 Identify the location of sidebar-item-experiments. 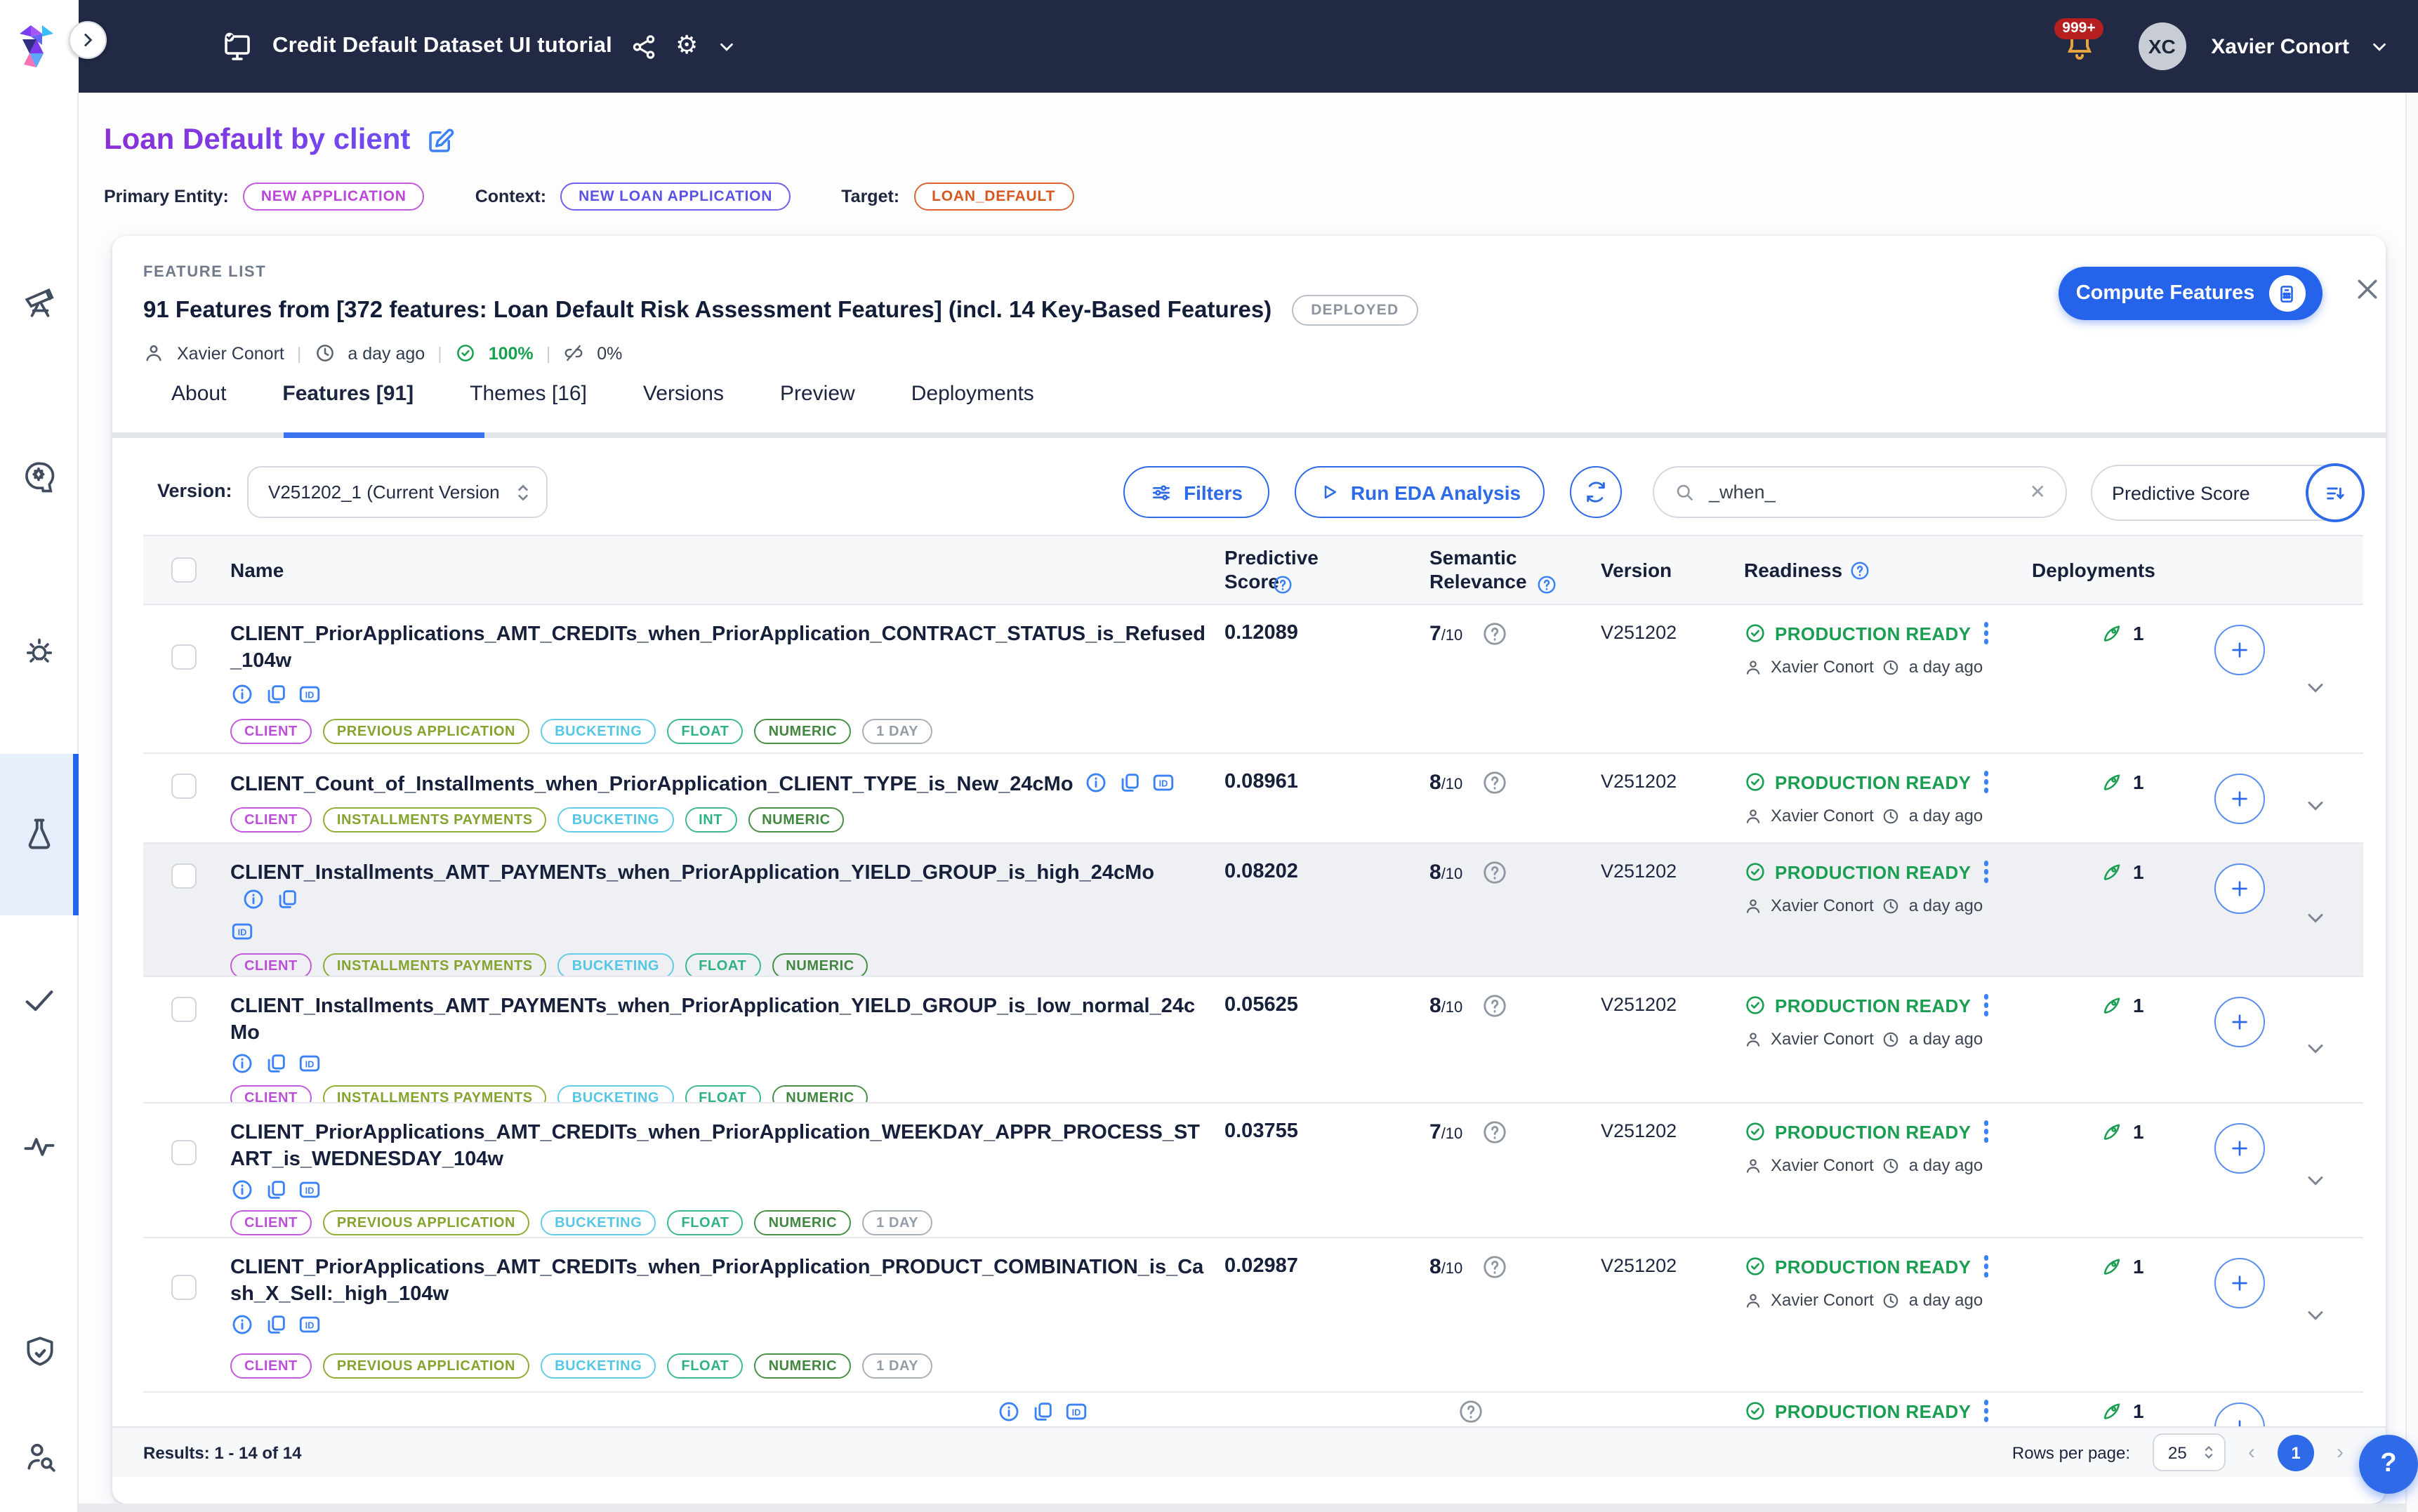
(39, 834).